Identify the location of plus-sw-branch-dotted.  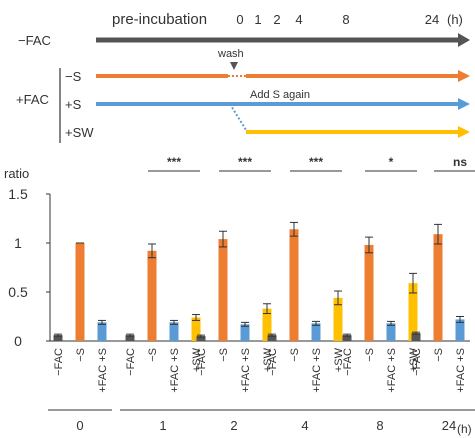
(238, 117).